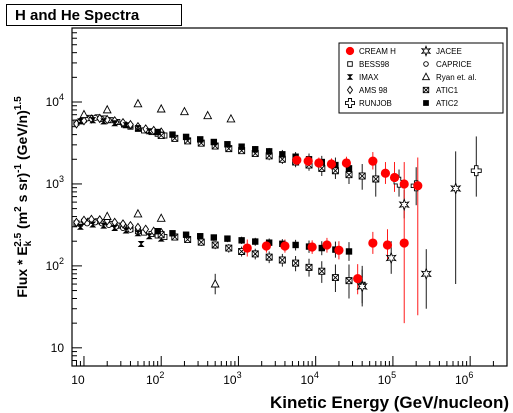 This screenshot has width=513, height=413. What do you see at coordinates (387, 378) in the screenshot?
I see `x-tick-label: 10⁵` at bounding box center [387, 378].